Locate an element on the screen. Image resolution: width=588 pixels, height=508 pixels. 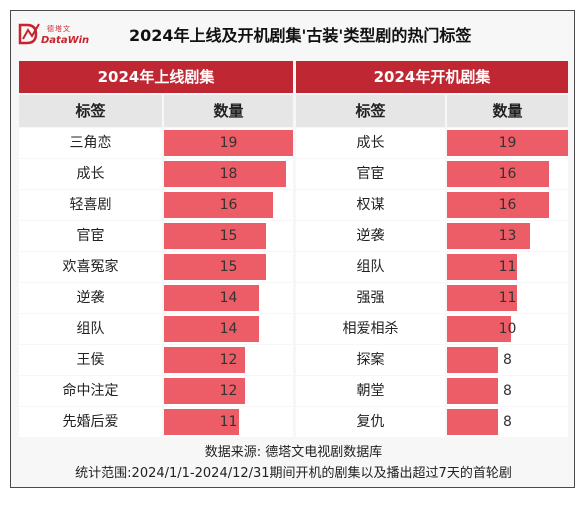
tag-label-online: 轻喜剧 is located at coordinates (90, 205).